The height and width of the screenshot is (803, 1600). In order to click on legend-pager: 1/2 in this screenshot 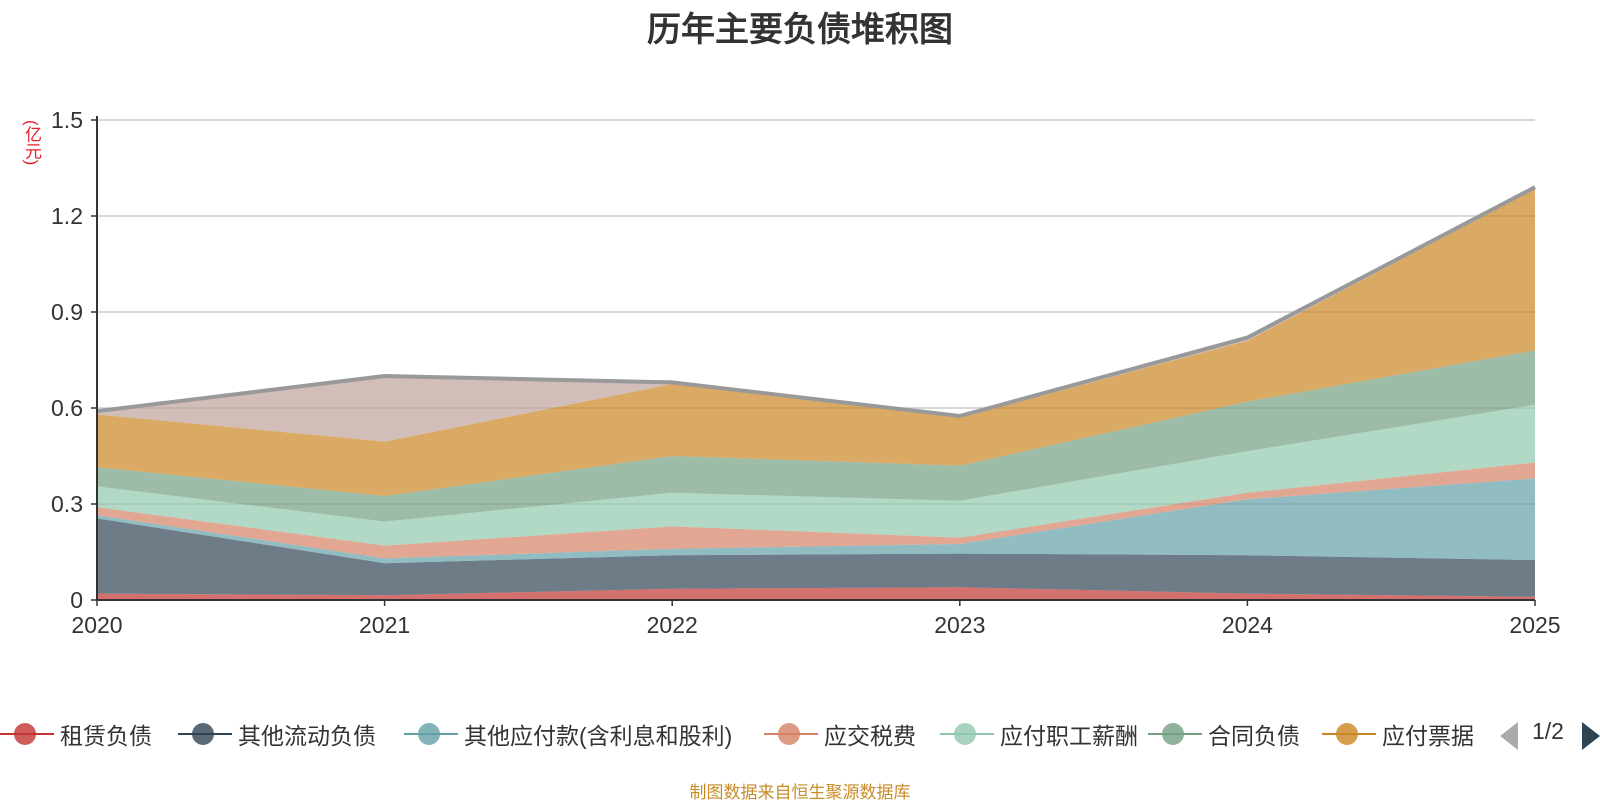, I will do `click(1550, 734)`.